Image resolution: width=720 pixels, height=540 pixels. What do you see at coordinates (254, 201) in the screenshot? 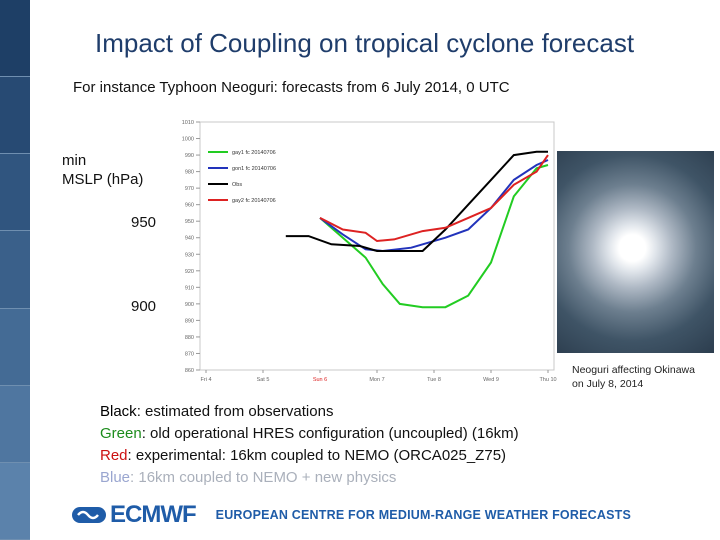
I see `series-legend-label: gay2 fc 20140706` at bounding box center [254, 201].